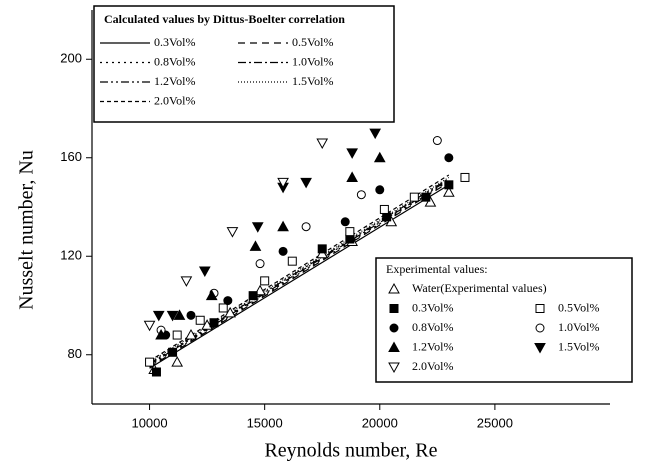 The width and height of the screenshot is (650, 472). What do you see at coordinates (149, 422) in the screenshot?
I see `x-tick-label: 10000` at bounding box center [149, 422].